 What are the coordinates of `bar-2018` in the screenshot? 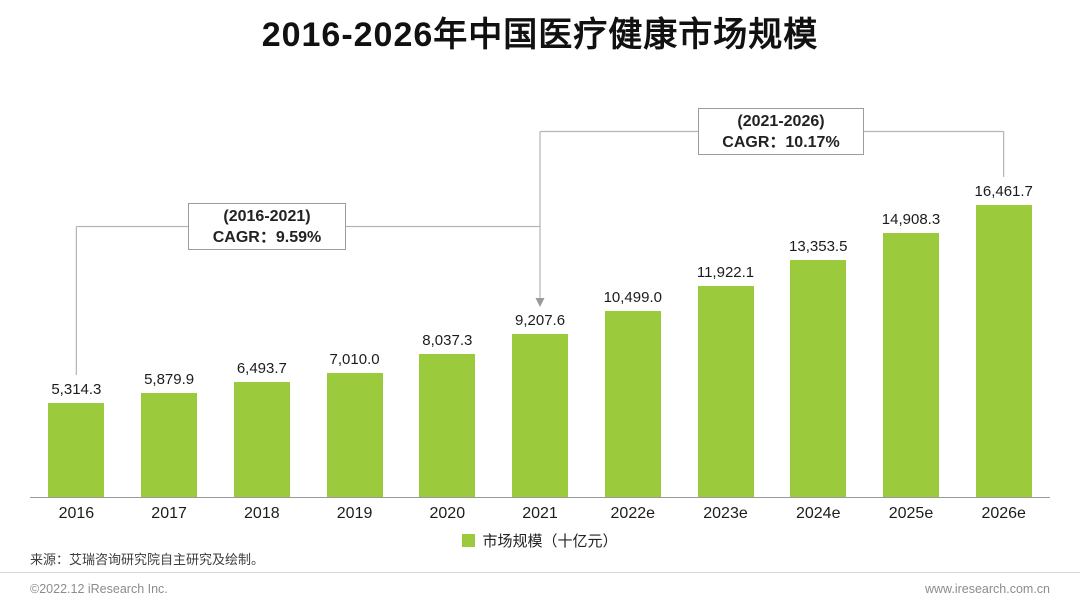 It's located at (261, 439).